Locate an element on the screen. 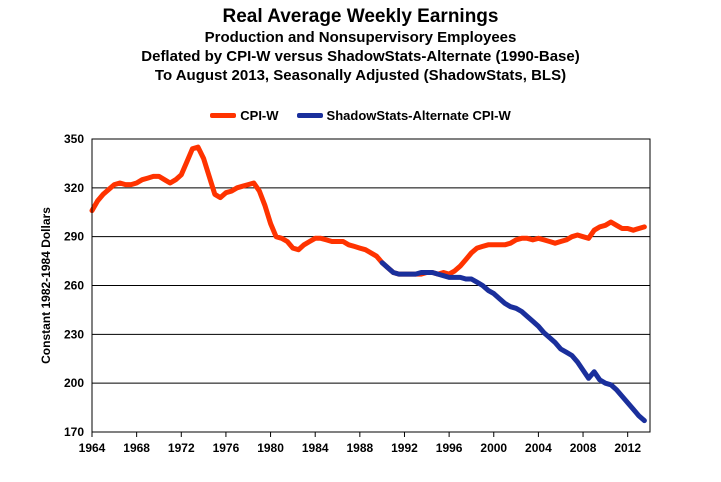 The width and height of the screenshot is (721, 482). legend-label-shadowstats: ShadowStats-Alternate CPI-W is located at coordinates (418, 115).